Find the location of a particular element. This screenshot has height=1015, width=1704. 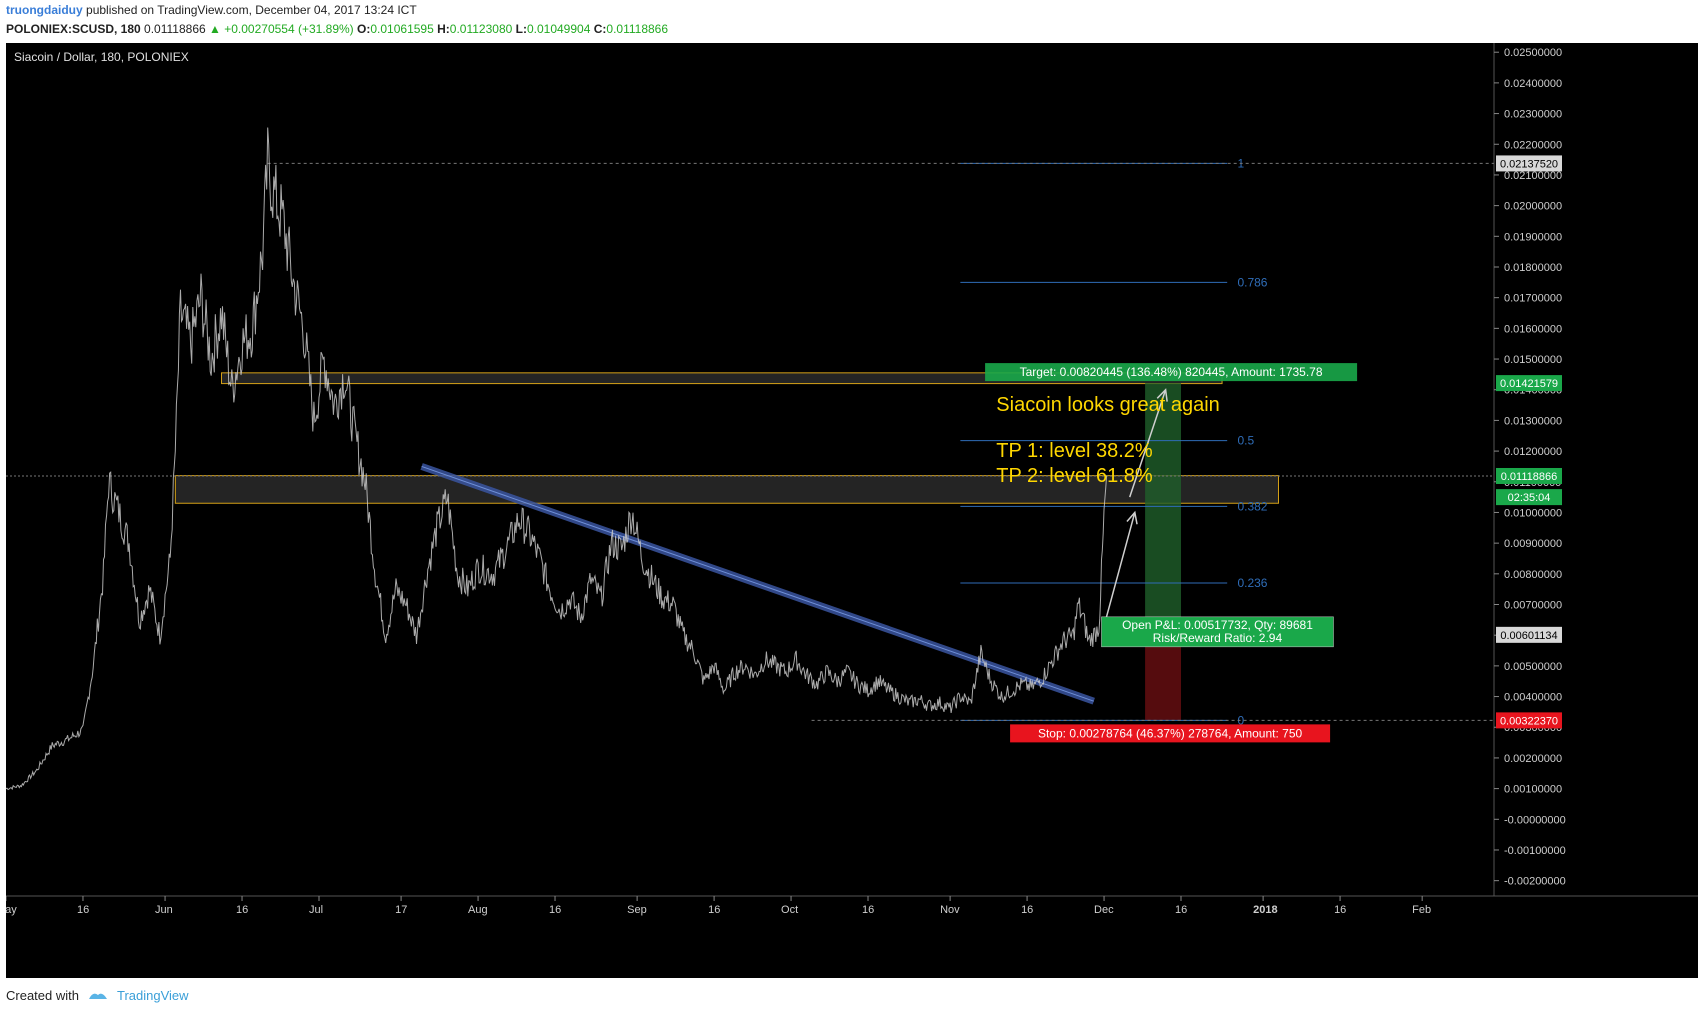

time-tick-label: May is located at coordinates (11, 910).